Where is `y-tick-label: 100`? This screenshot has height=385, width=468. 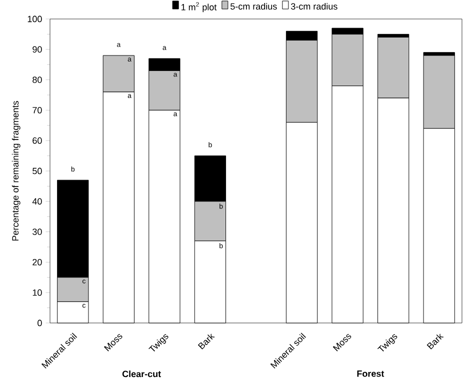
y-tick-label: 100 is located at coordinates (35, 19).